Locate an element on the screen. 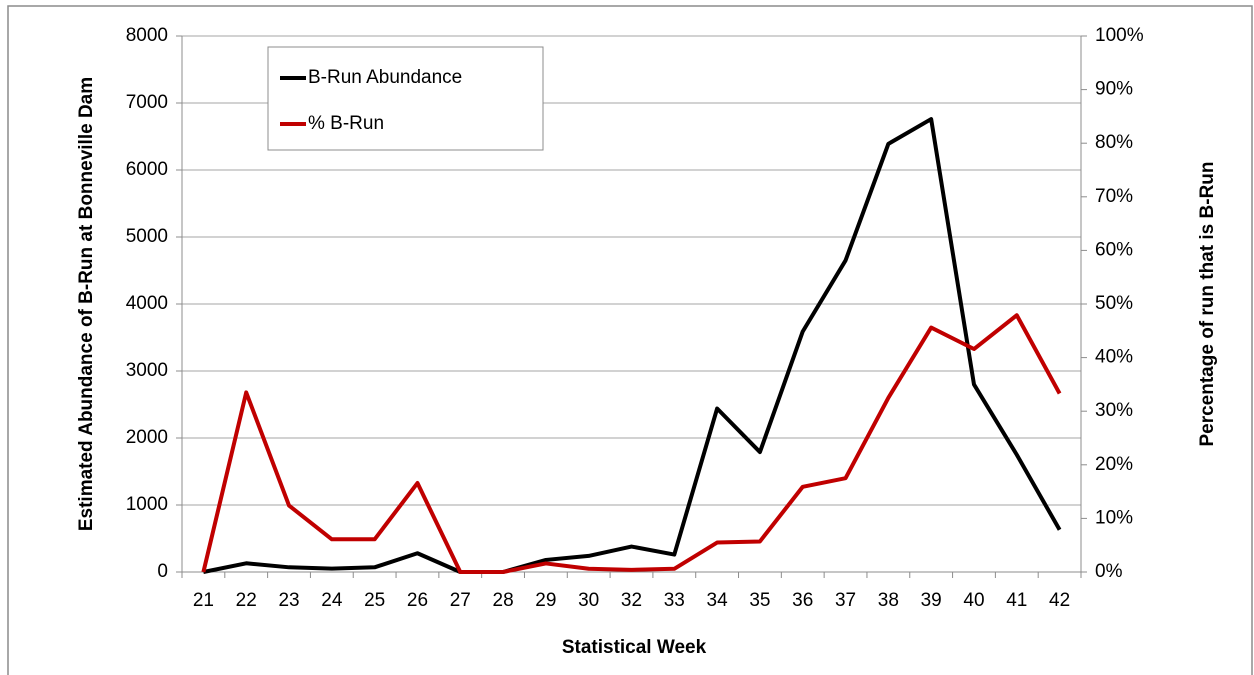  x-tick-label: 35 is located at coordinates (759, 600).